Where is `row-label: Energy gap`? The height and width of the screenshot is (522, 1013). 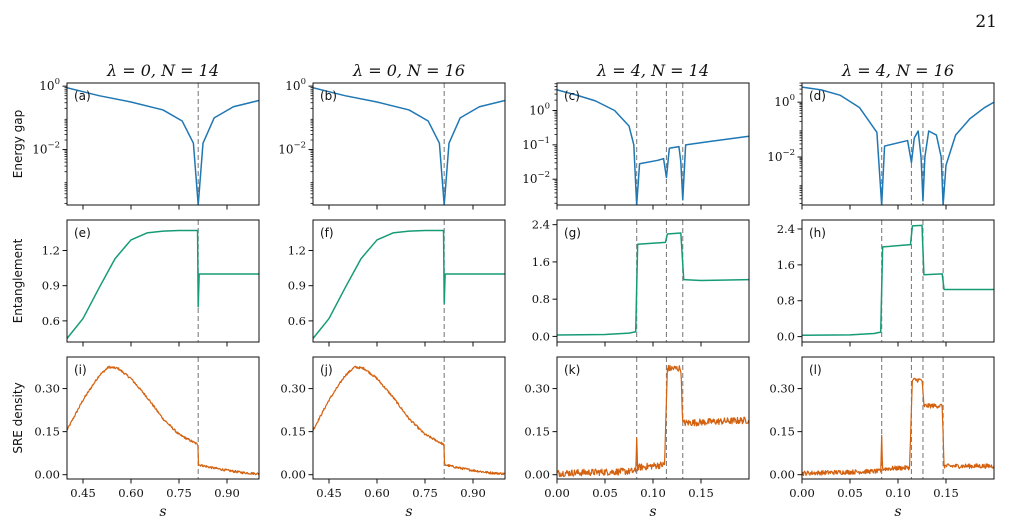 row-label: Energy gap is located at coordinates (18, 144).